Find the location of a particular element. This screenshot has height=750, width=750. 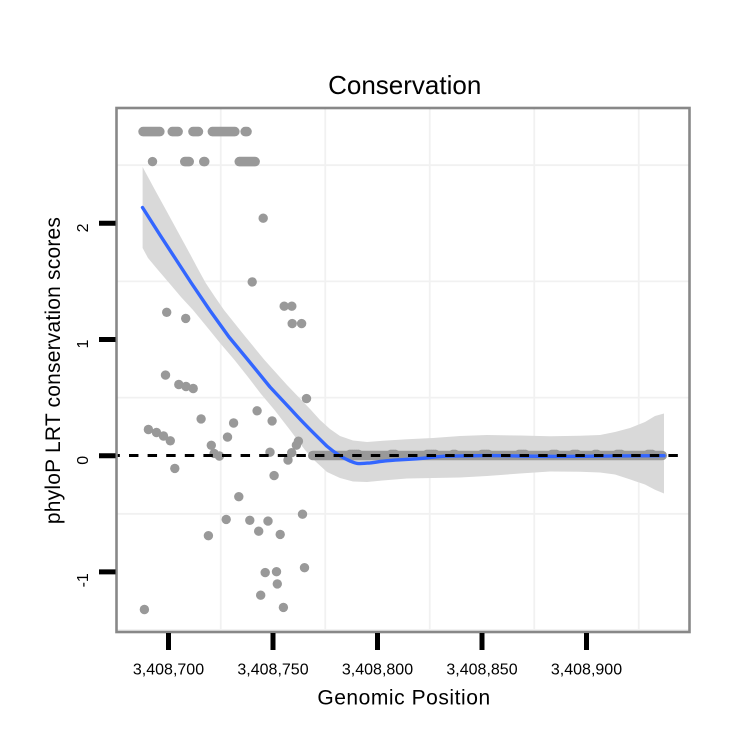

svg-text: 3,408,800 is located at coordinates (377, 670).